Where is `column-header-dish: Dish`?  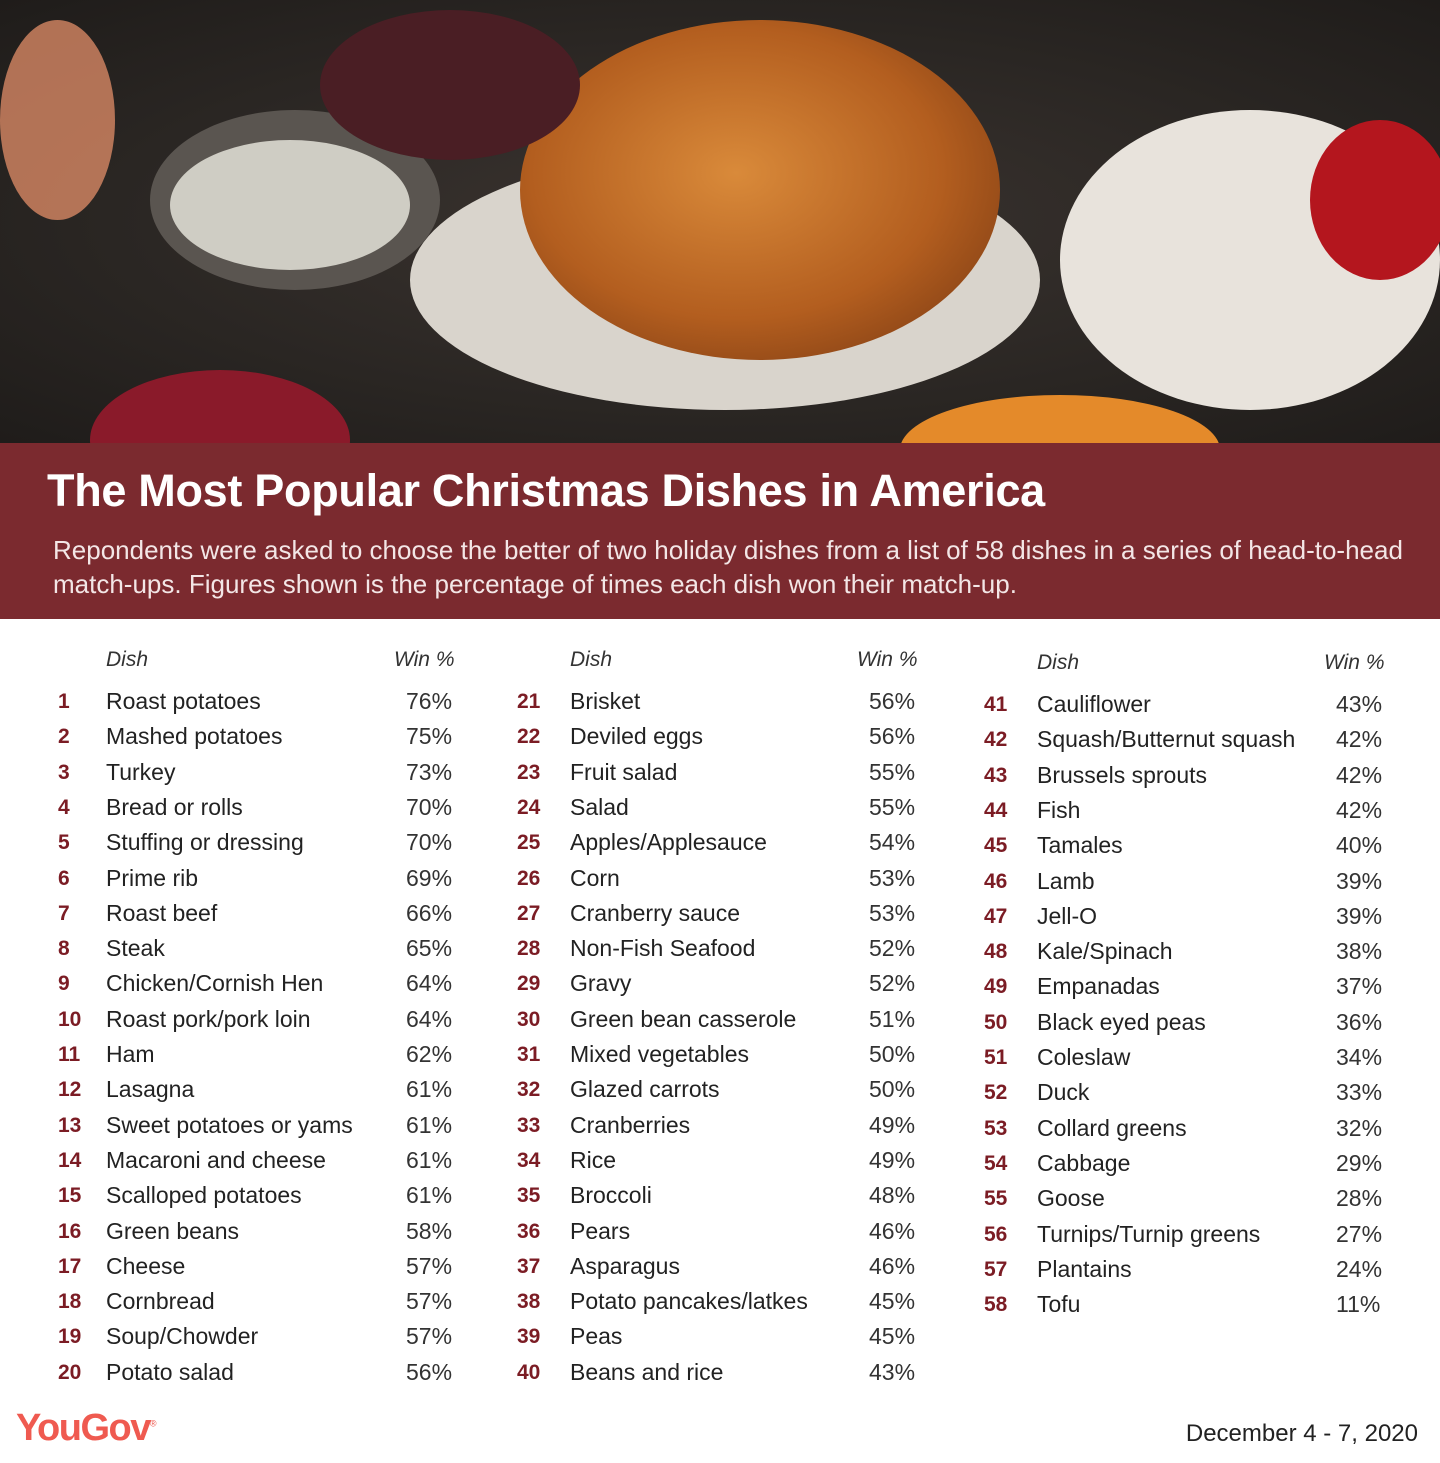 column-header-dish: Dish is located at coordinates (127, 659).